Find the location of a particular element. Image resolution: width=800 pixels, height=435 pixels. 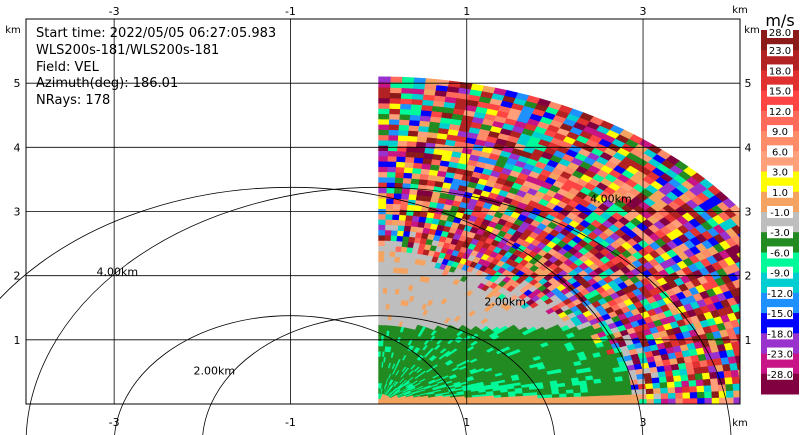

instrument-label: WLS200s-181/WLS200s-181 is located at coordinates (128, 50).